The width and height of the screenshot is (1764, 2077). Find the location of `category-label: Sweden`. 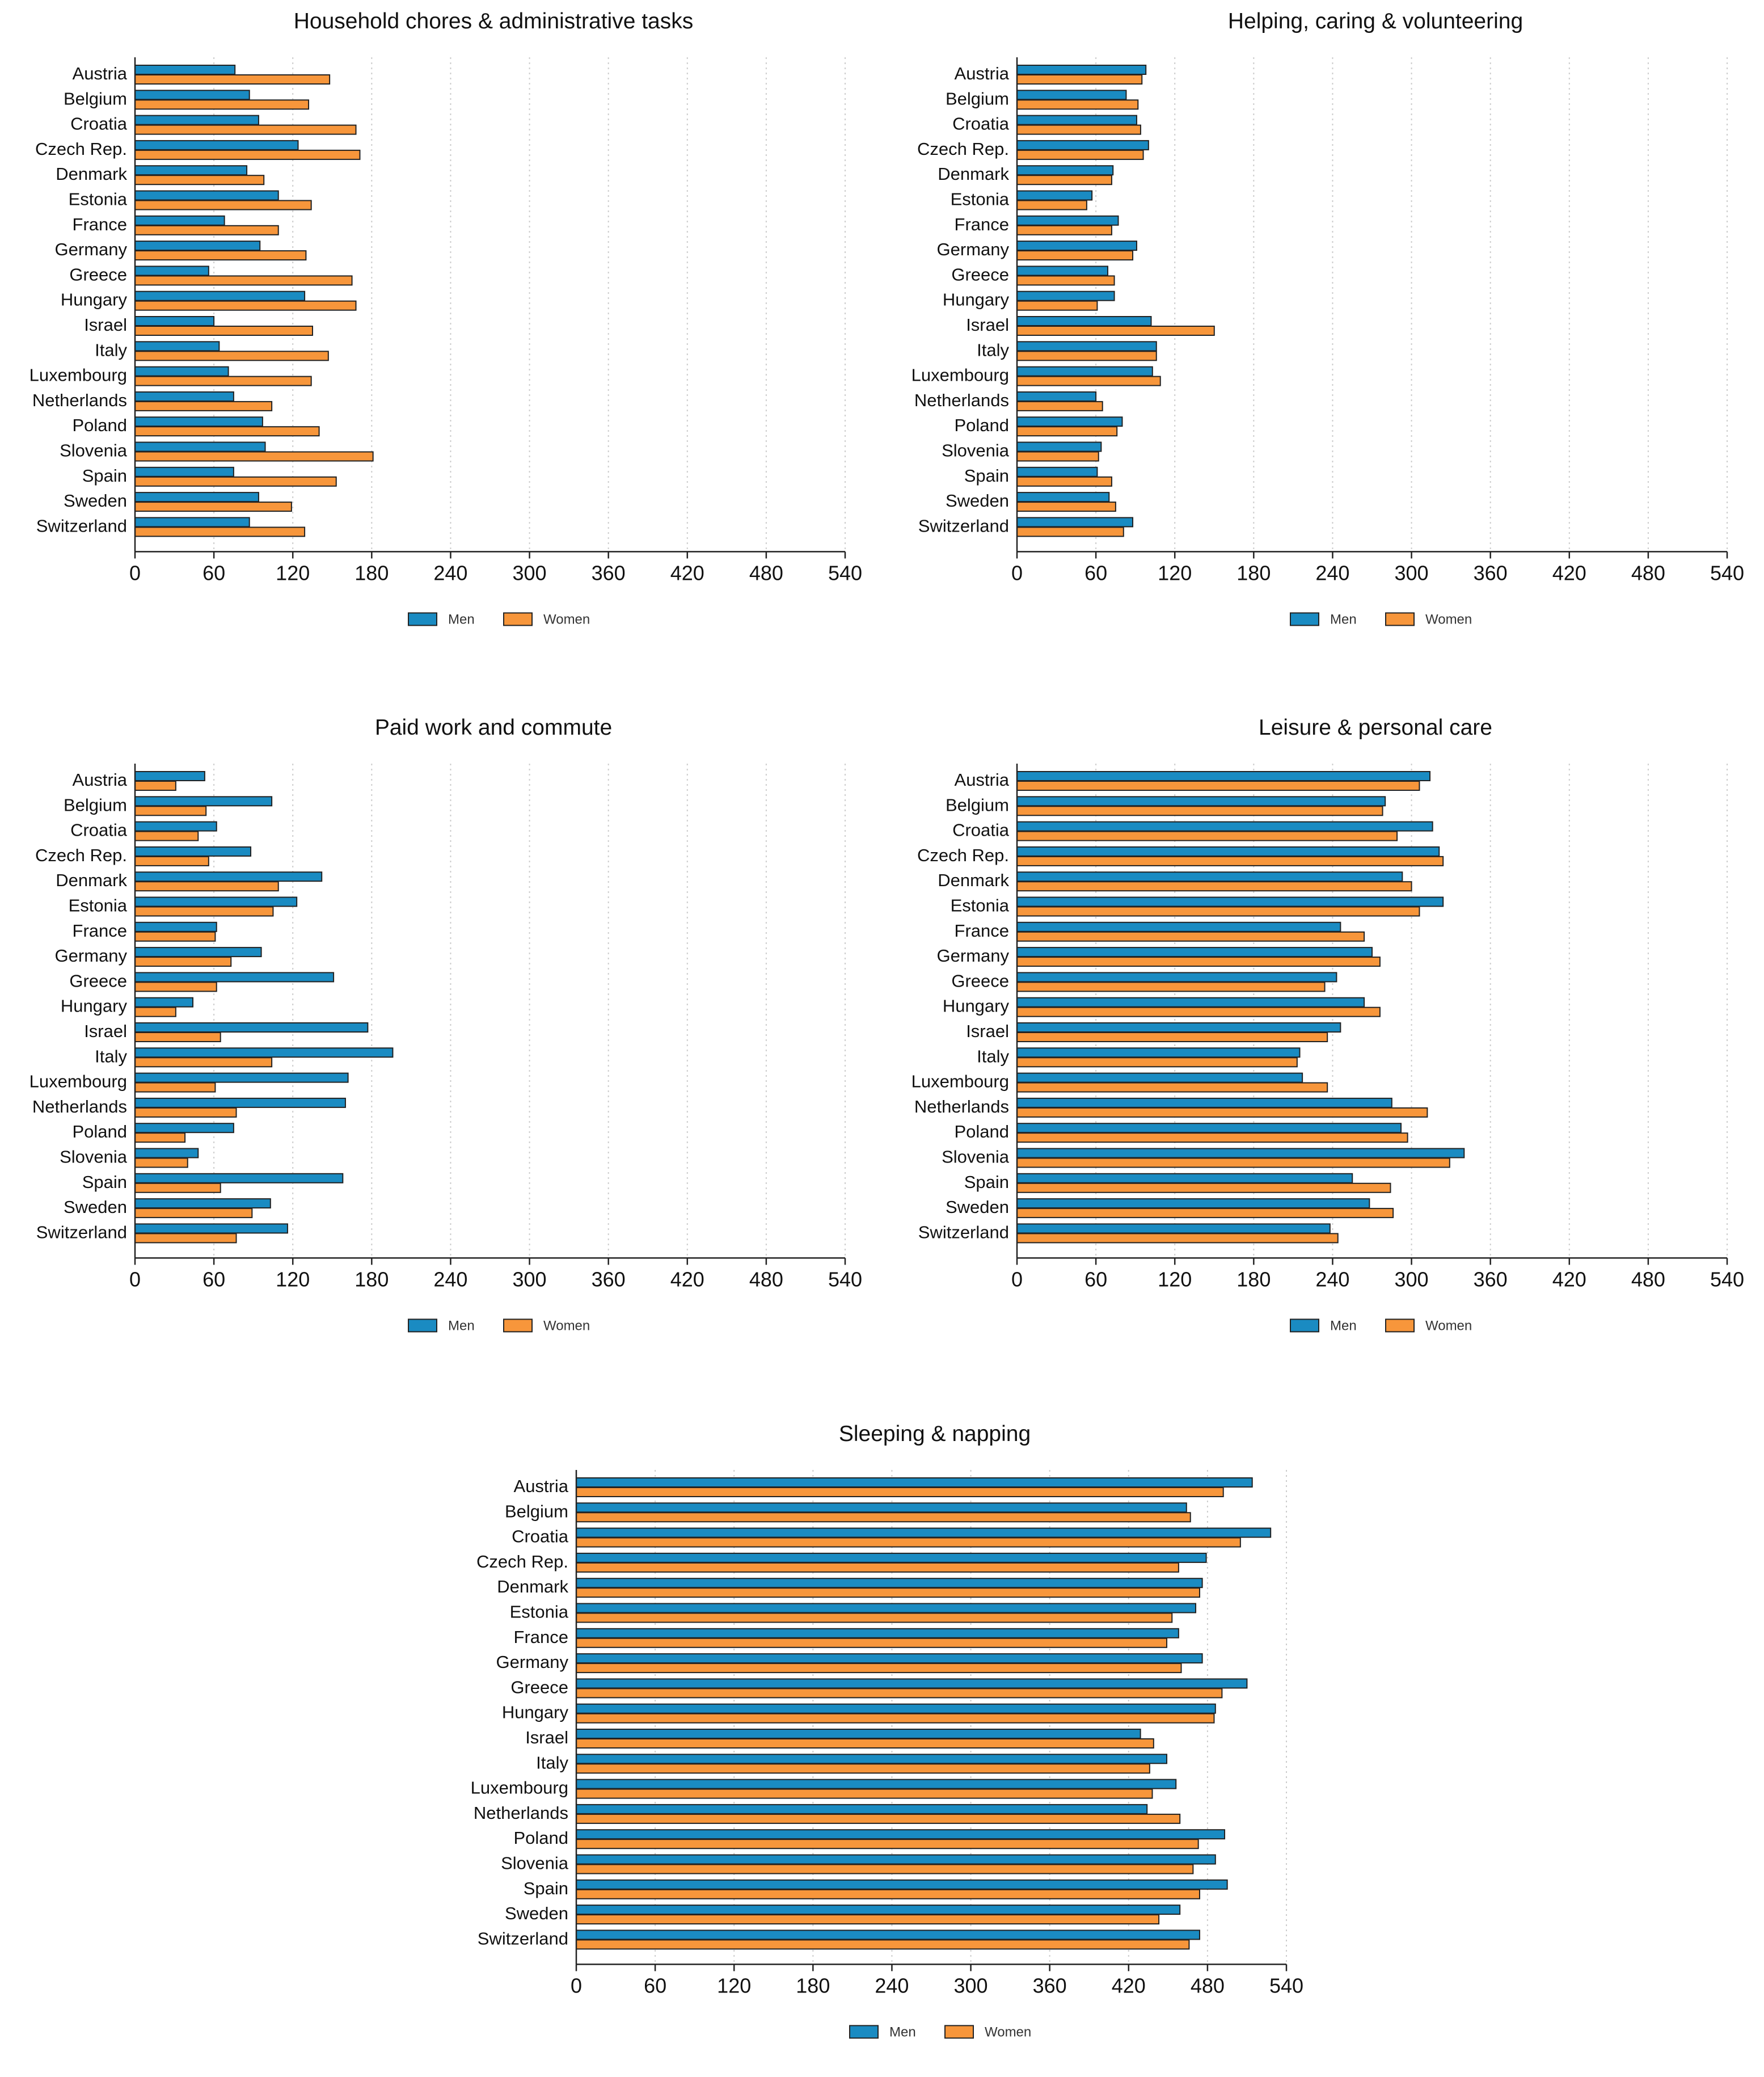

category-label: Sweden is located at coordinates (95, 1207).